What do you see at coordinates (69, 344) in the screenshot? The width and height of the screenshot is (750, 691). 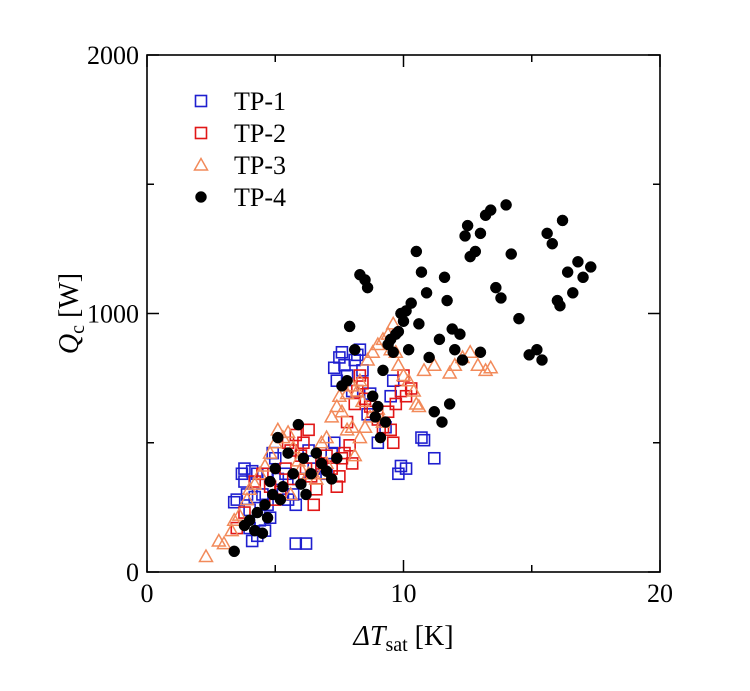 I see `y-axis-title-main: Q` at bounding box center [69, 344].